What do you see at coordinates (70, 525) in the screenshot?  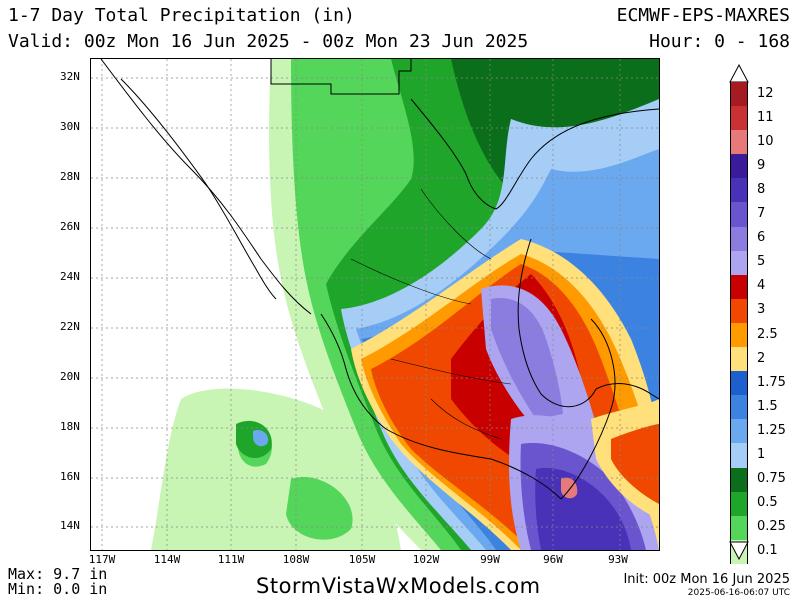 I see `lat-label: 14N` at bounding box center [70, 525].